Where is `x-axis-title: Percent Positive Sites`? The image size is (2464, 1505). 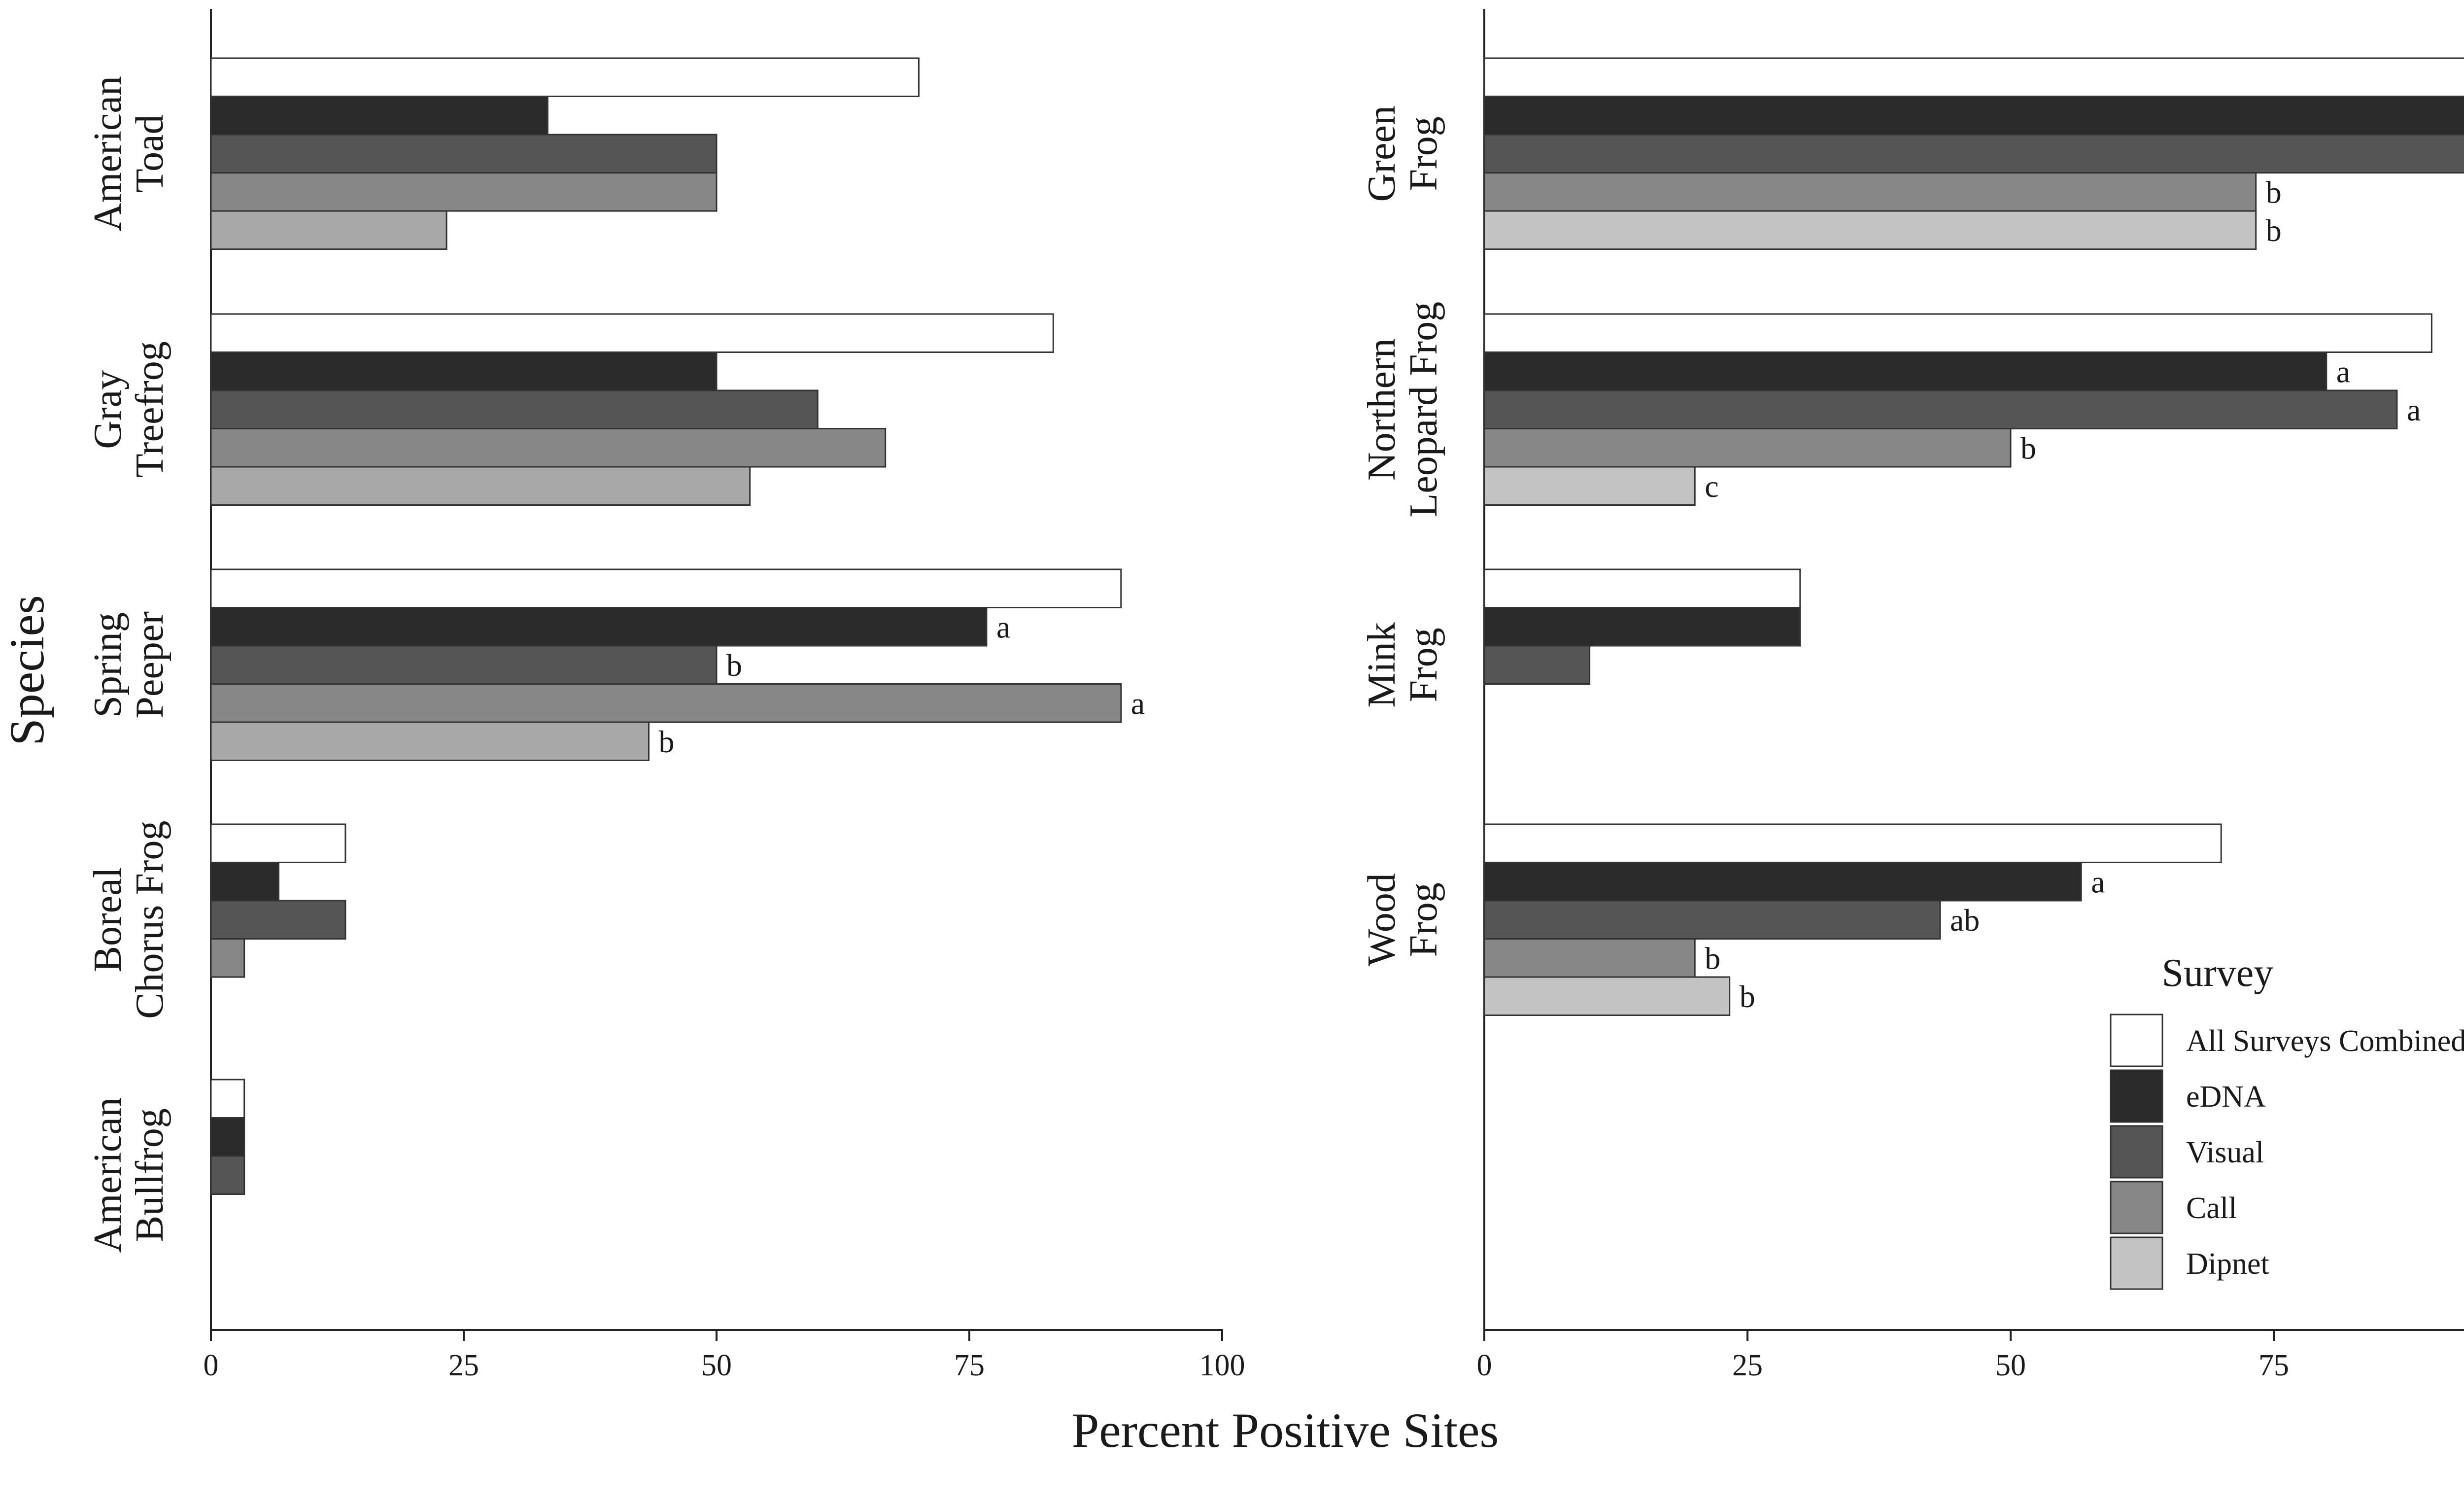 x-axis-title: Percent Positive Sites is located at coordinates (1285, 1430).